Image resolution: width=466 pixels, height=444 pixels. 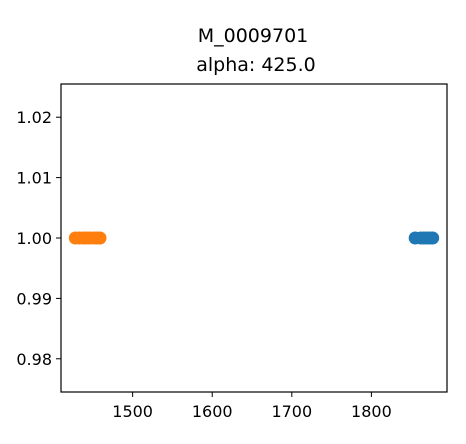 What do you see at coordinates (371, 411) in the screenshot?
I see `x-tick-label: 1800` at bounding box center [371, 411].